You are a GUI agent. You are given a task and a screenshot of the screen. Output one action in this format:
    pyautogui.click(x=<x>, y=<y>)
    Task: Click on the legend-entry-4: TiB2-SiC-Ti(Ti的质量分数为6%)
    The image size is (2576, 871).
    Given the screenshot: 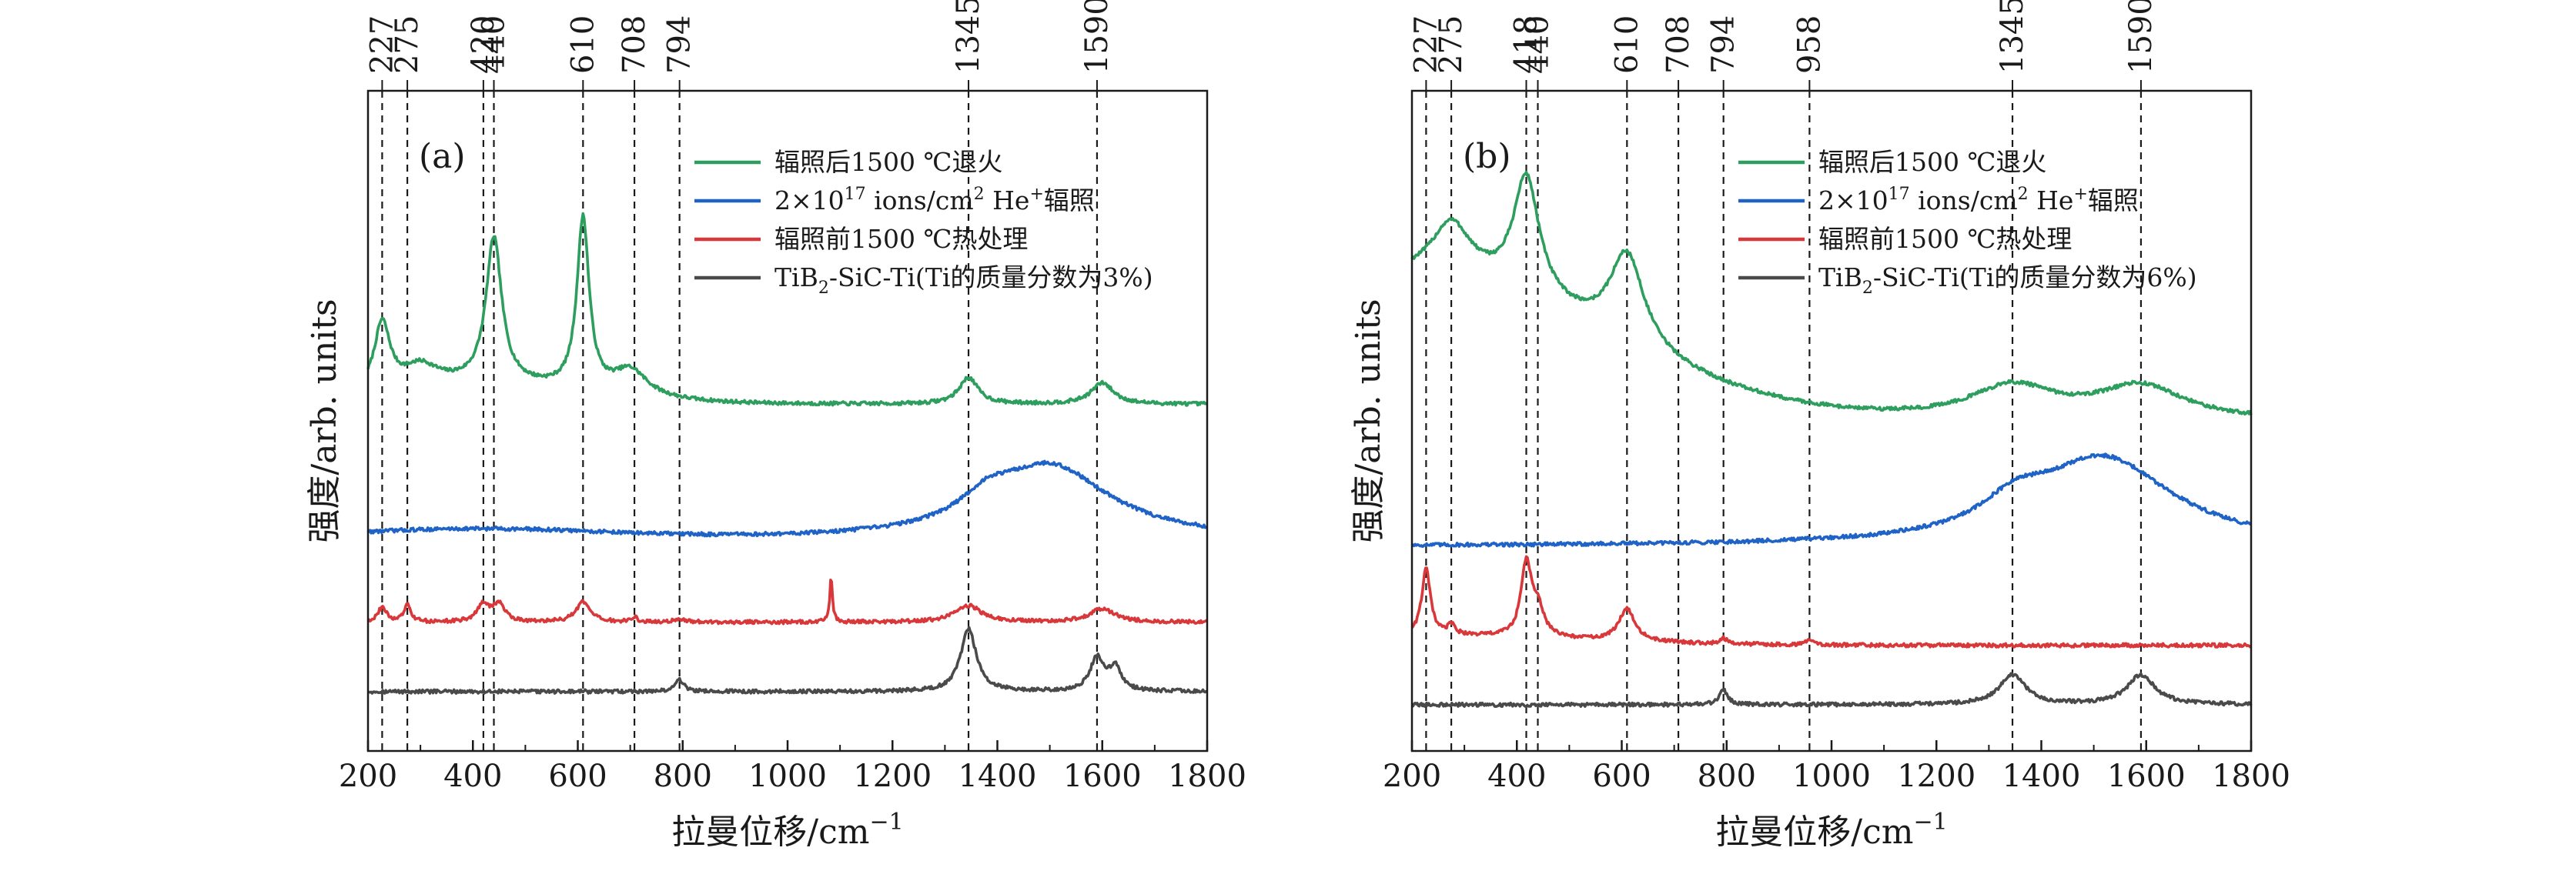 What is the action you would take?
    pyautogui.click(x=2008, y=280)
    